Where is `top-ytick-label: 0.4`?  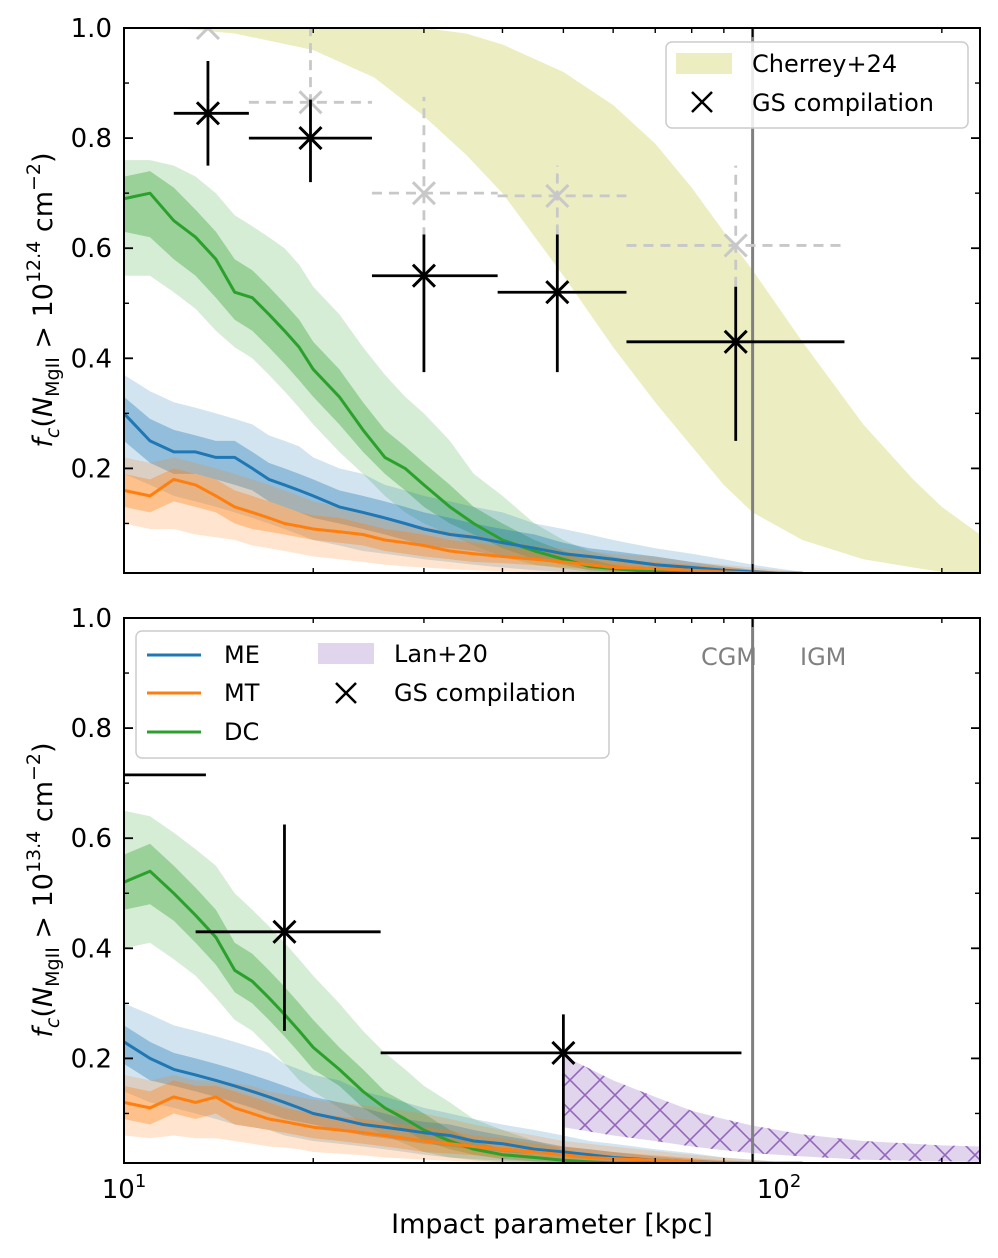 top-ytick-label: 0.4 is located at coordinates (91, 359).